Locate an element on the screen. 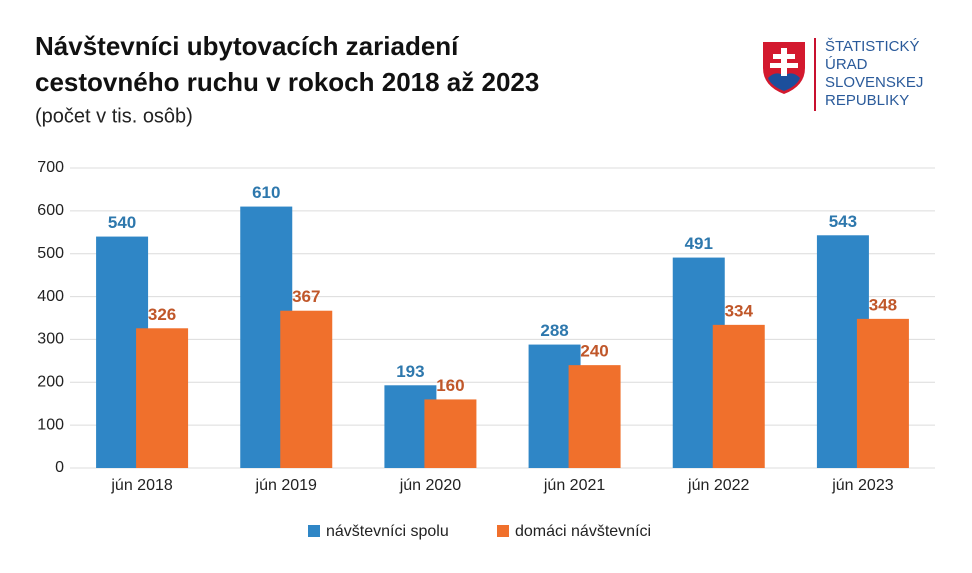 The image size is (972, 573). x-tick-label: jún 2022 is located at coordinates (718, 485).